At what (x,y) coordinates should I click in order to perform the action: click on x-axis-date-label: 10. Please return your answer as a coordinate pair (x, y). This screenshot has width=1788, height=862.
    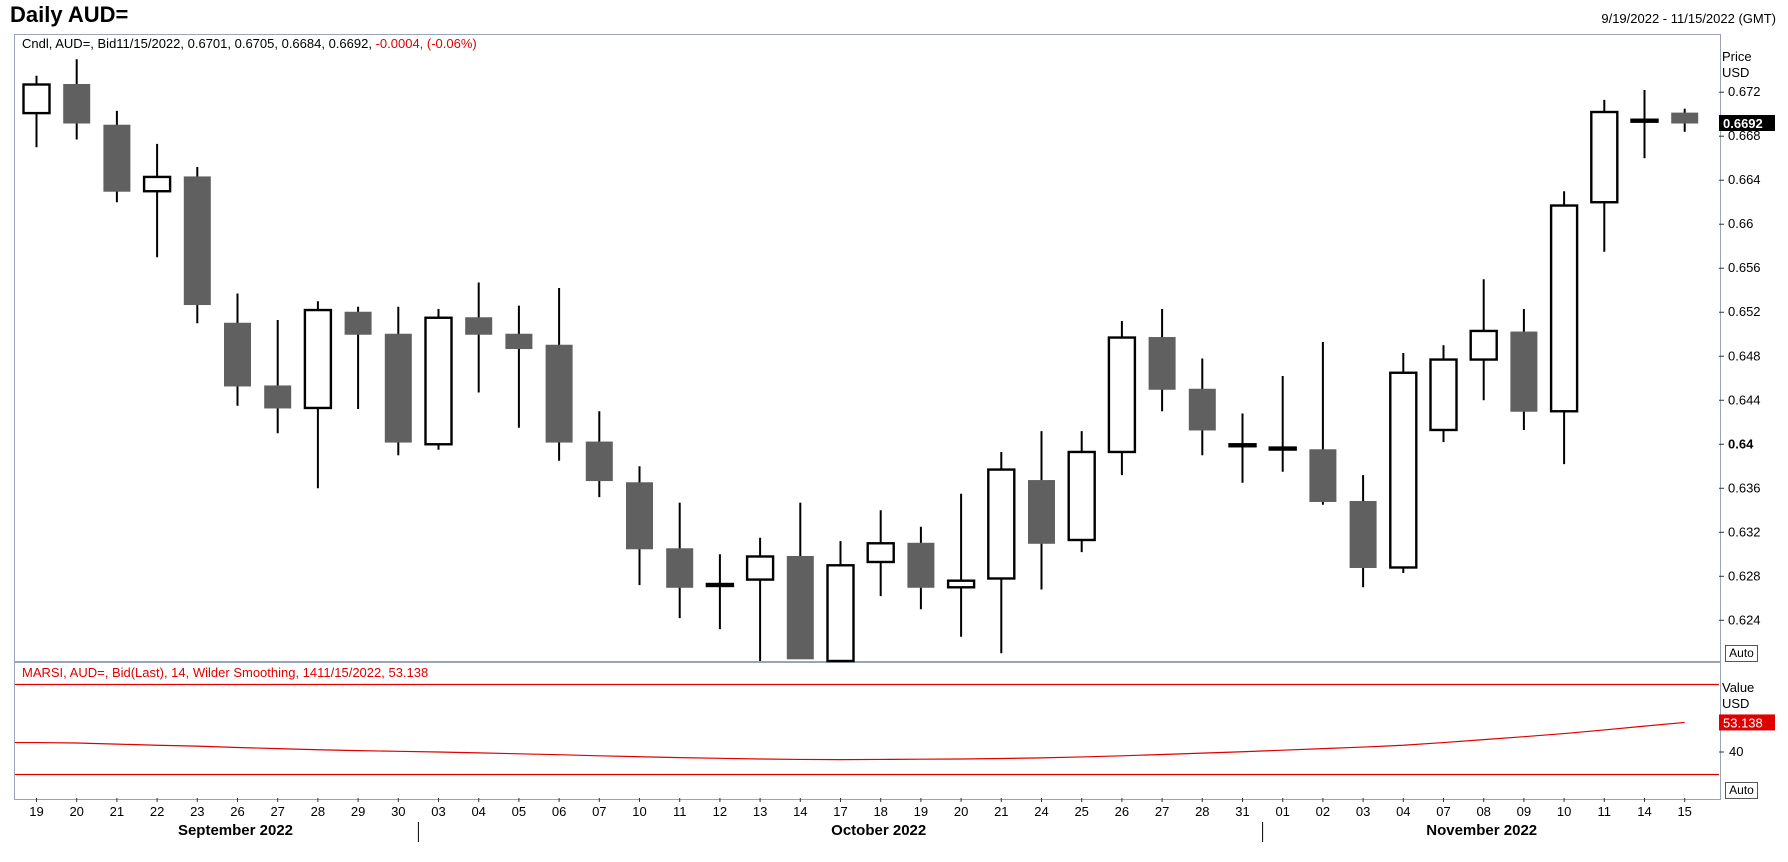
    Looking at the image, I should click on (639, 811).